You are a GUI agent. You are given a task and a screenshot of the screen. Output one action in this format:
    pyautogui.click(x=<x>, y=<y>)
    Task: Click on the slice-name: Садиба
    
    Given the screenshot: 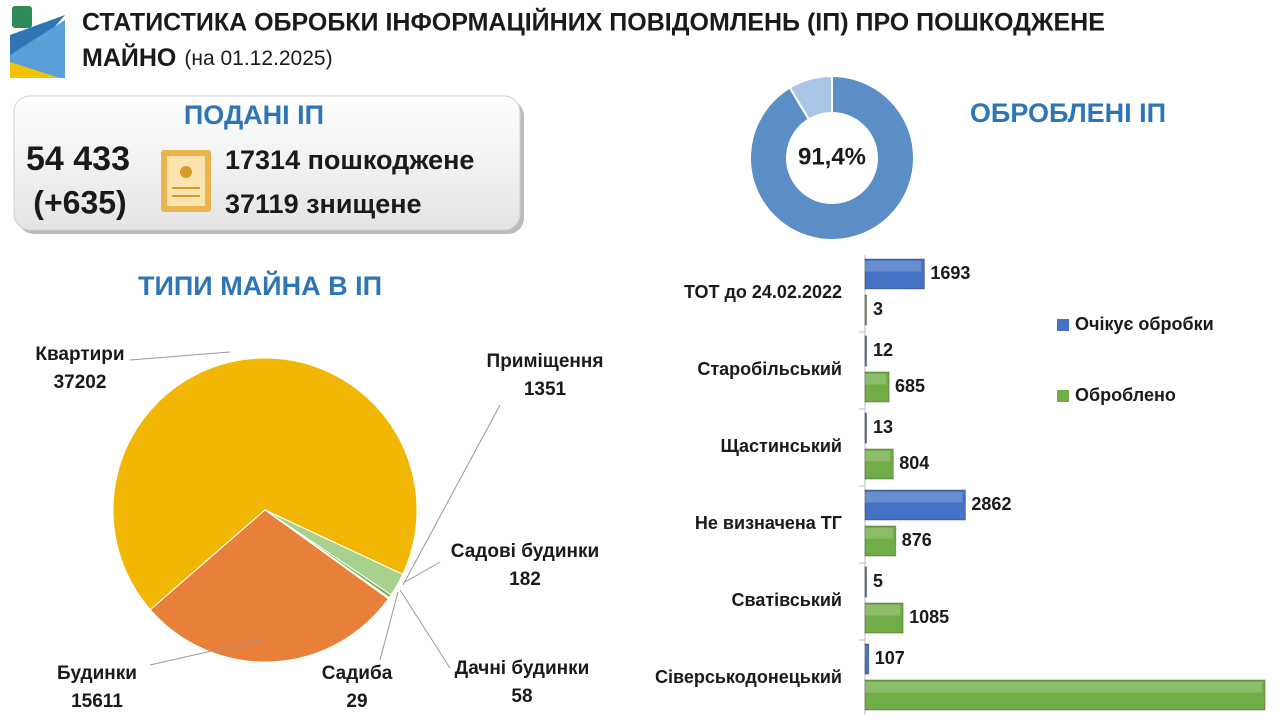 What is the action you would take?
    pyautogui.click(x=357, y=673)
    